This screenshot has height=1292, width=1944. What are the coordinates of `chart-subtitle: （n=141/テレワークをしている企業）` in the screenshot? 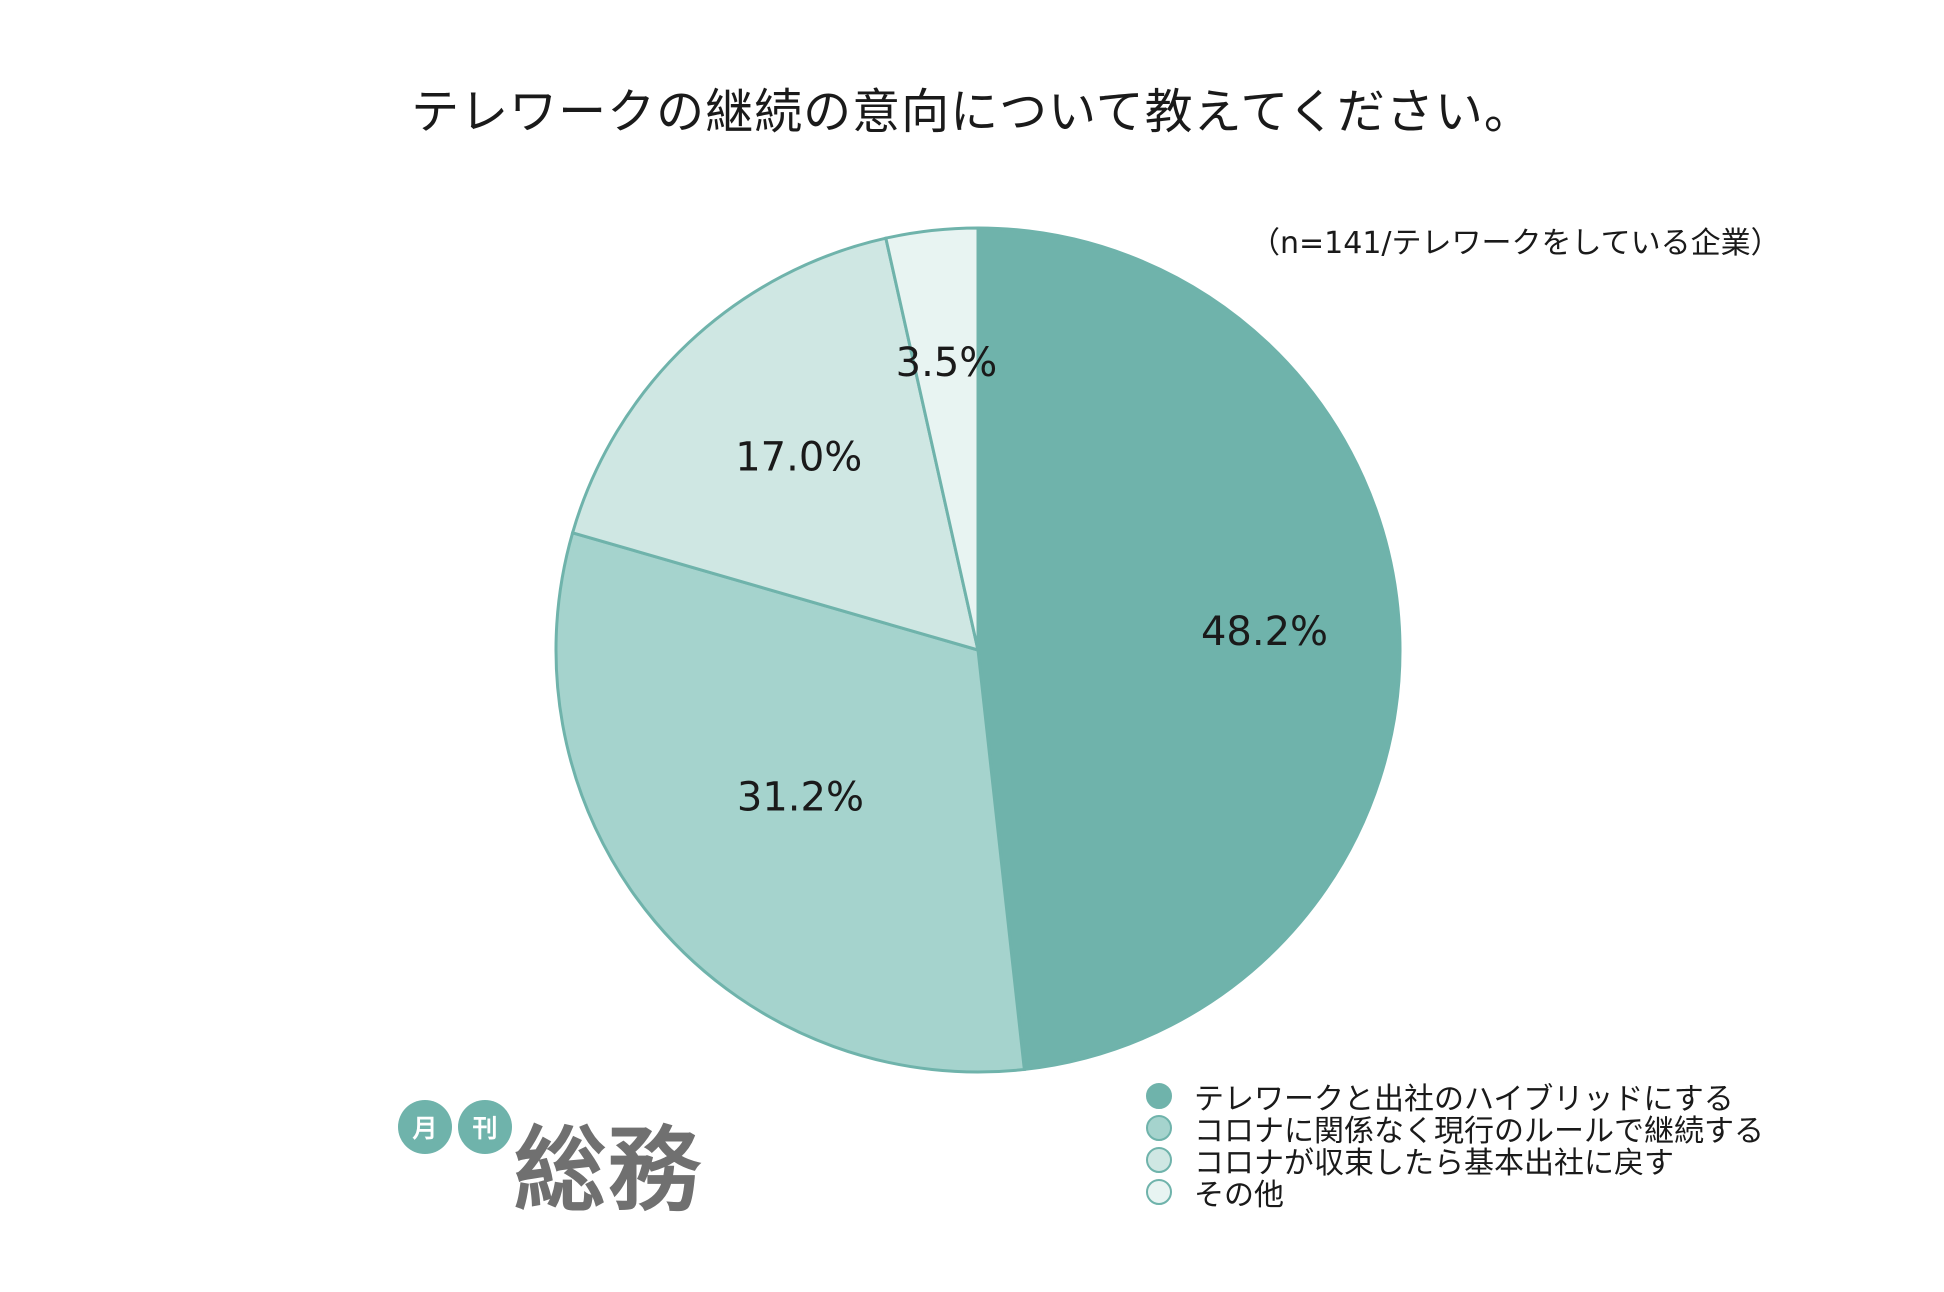 It's located at (1515, 243).